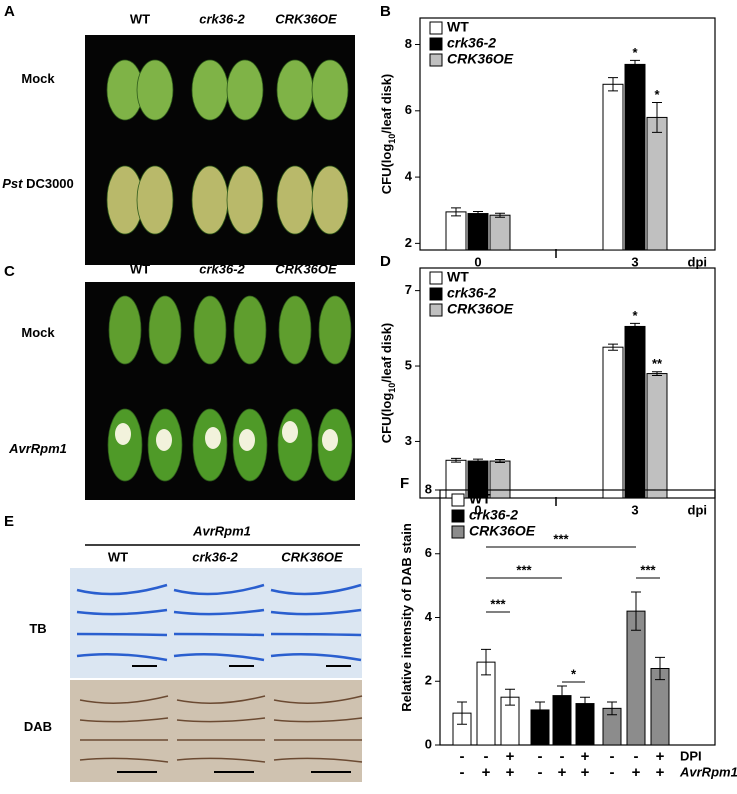 The height and width of the screenshot is (794, 737). What do you see at coordinates (404, 483) in the screenshot?
I see `panel-letter: F` at bounding box center [404, 483].